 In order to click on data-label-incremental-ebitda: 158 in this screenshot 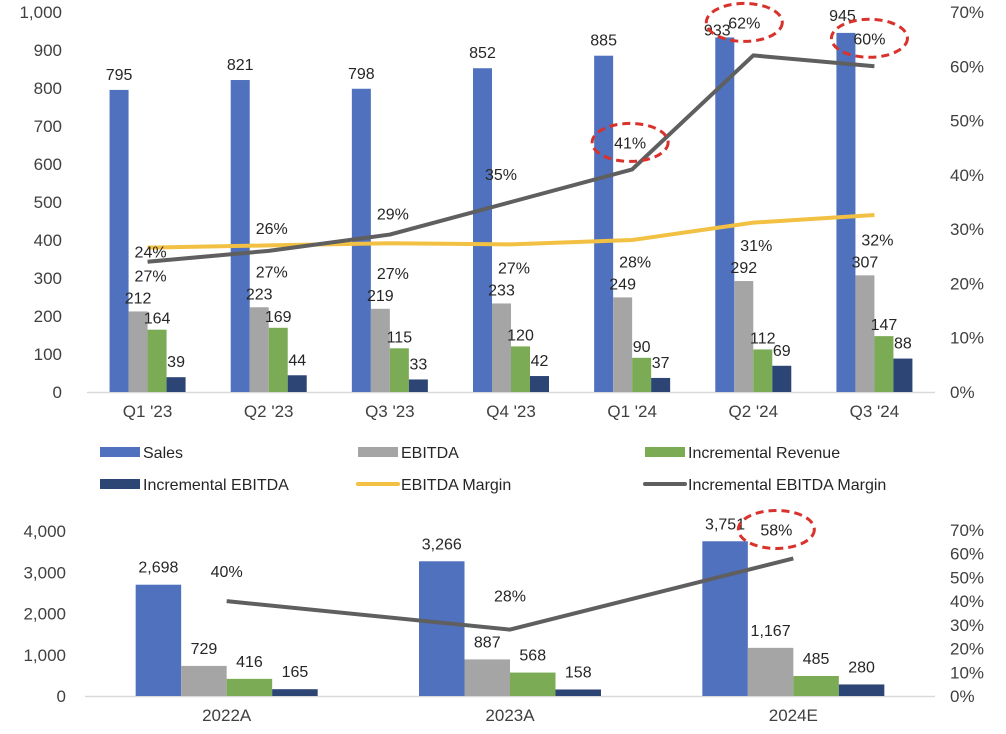, I will do `click(578, 672)`.